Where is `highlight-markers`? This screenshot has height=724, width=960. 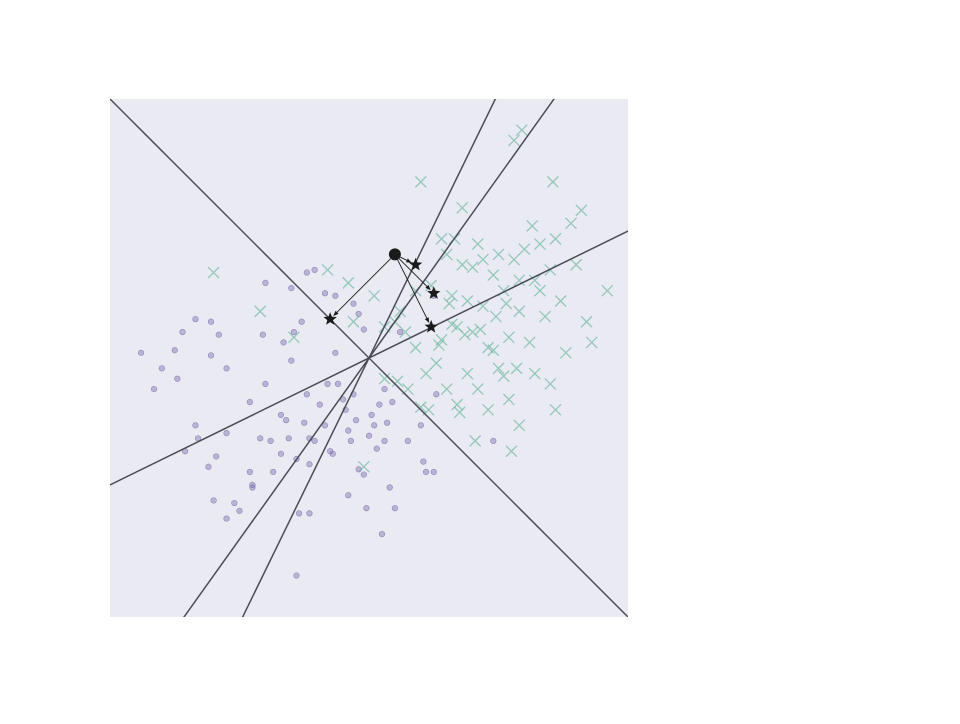 highlight-markers is located at coordinates (382, 290).